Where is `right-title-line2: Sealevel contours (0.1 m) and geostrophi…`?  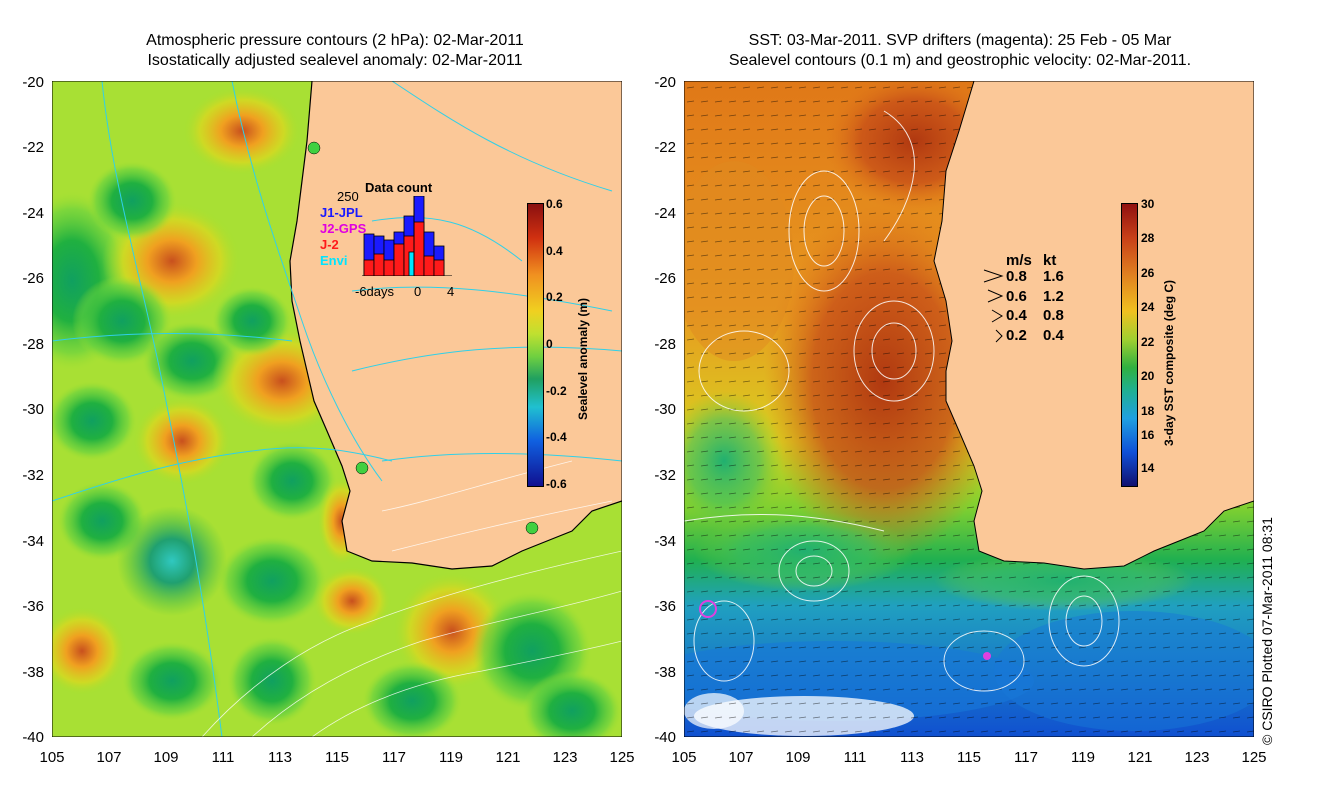 right-title-line2: Sealevel contours (0.1 m) and geostrophi… is located at coordinates (960, 60).